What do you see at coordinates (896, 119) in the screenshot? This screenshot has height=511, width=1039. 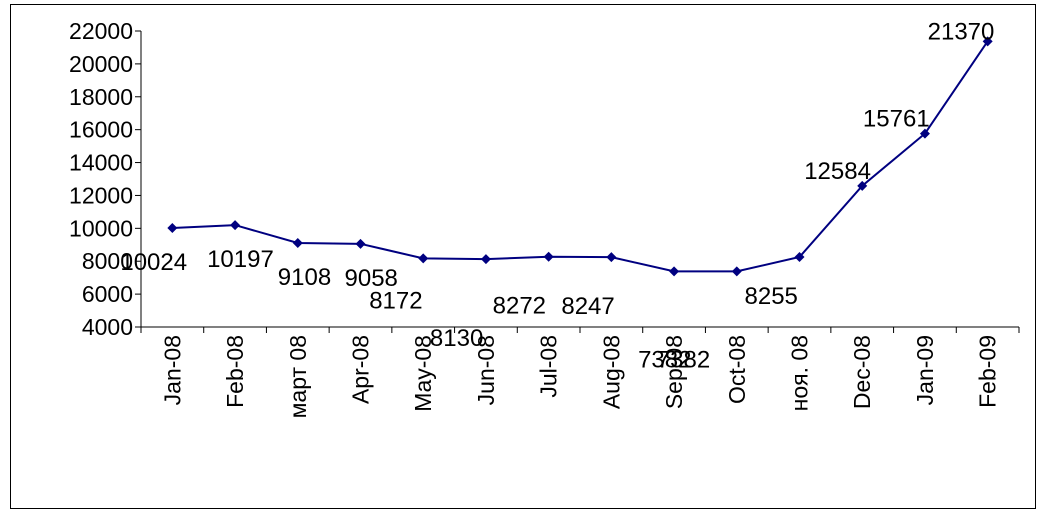 I see `data-label: 15761` at bounding box center [896, 119].